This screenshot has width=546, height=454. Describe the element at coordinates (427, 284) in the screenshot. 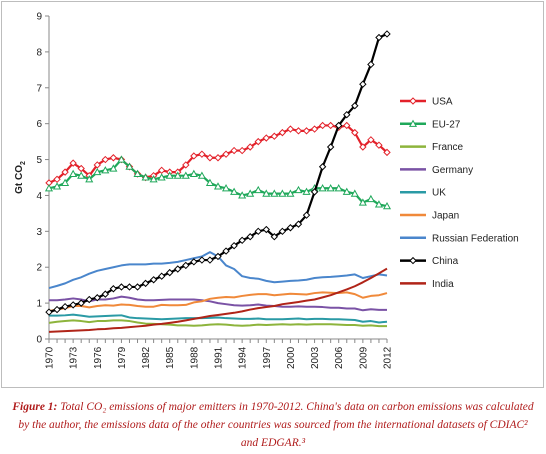

I see `legend-item: India` at that location.